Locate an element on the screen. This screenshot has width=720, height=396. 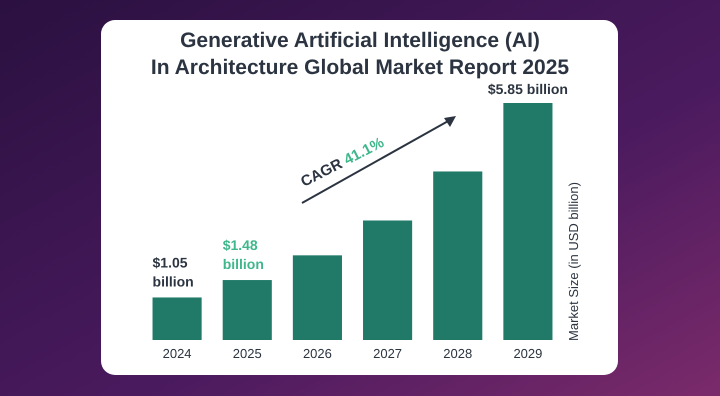
y-axis-title: Market Size (in USD billion) is located at coordinates (573, 261).